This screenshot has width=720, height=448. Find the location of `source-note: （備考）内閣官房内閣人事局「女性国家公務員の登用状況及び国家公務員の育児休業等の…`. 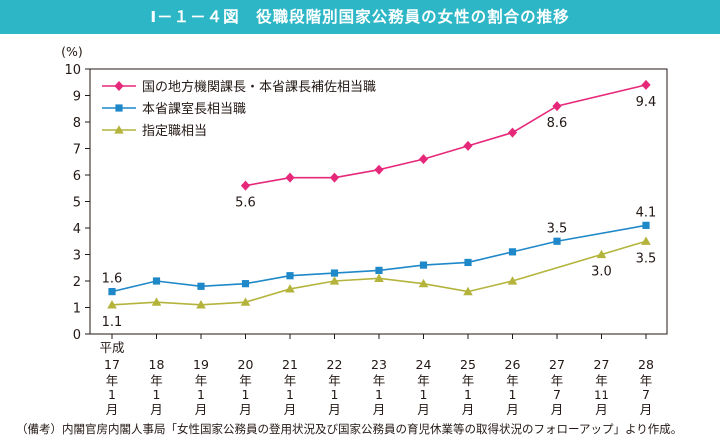

source-note: （備考）内閣官房内閣人事局「女性国家公務員の登用状況及び国家公務員の育児休業等の… is located at coordinates (349, 429).